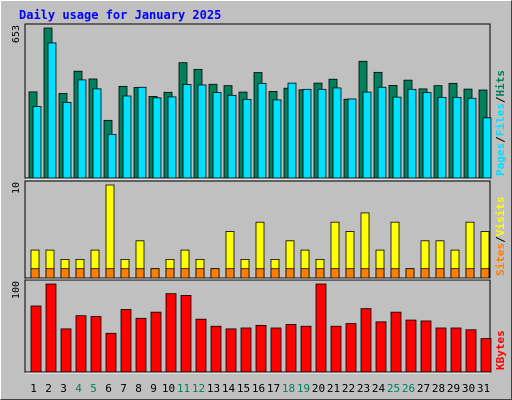 Image resolution: width=512 pixels, height=400 pixels. I want to click on x-tick-label-28: 28, so click(438, 388).